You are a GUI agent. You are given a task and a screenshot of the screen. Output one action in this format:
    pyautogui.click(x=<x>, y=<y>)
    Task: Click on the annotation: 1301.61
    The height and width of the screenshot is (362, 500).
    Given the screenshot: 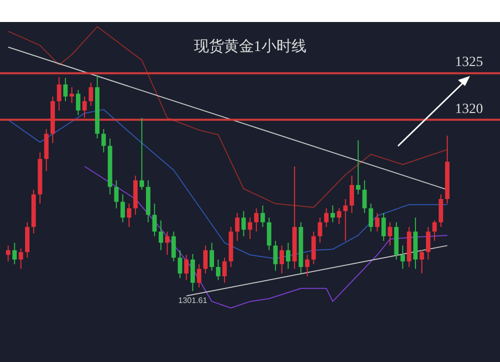 What is the action you would take?
    pyautogui.click(x=193, y=301)
    